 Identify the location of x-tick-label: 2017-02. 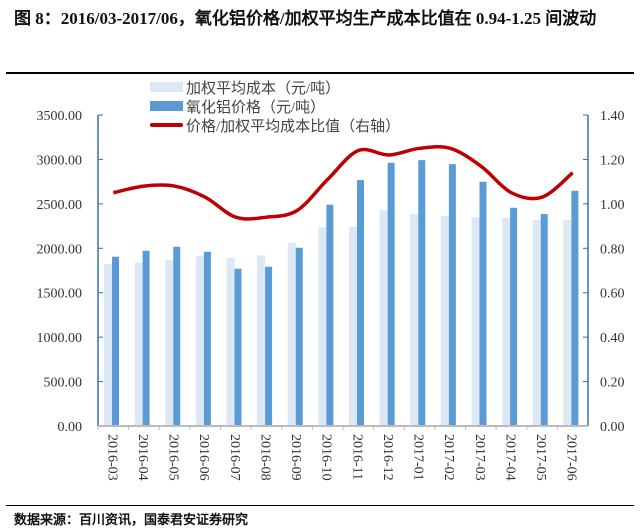
(448, 457).